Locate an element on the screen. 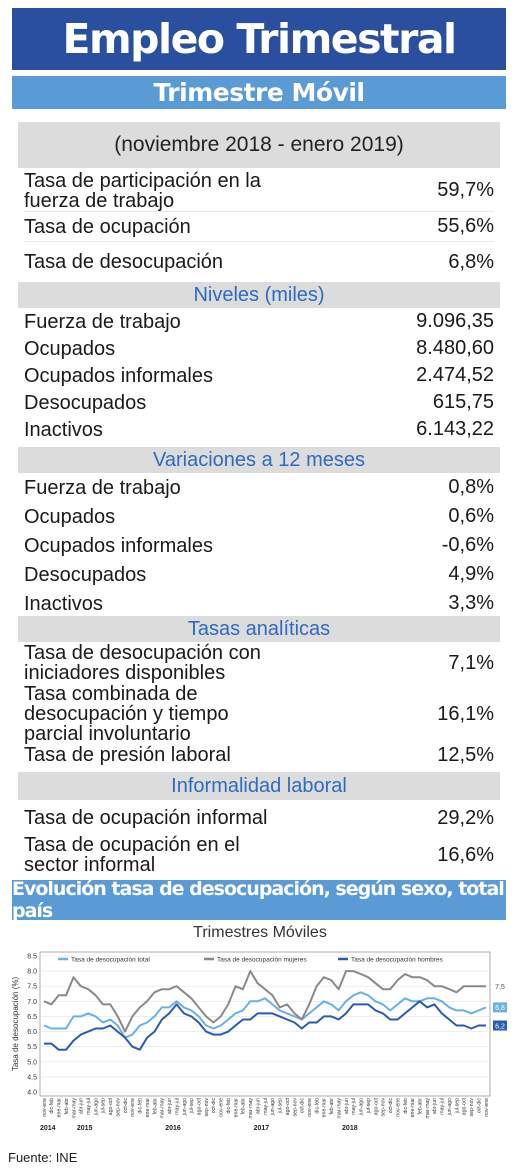  row-value: 0,8% is located at coordinates (471, 487).